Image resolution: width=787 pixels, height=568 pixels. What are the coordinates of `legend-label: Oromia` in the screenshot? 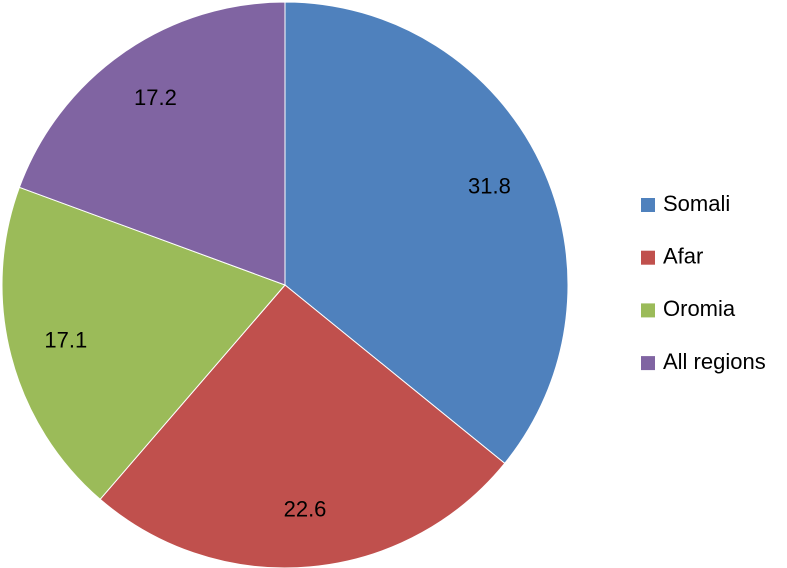 It's located at (699, 308).